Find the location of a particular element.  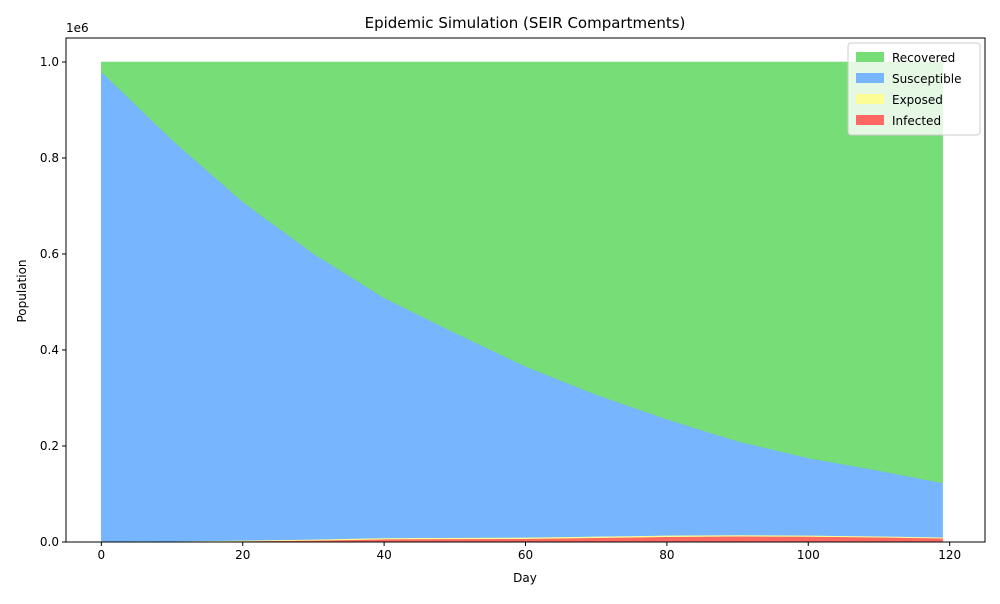

legend-box is located at coordinates (914, 89).